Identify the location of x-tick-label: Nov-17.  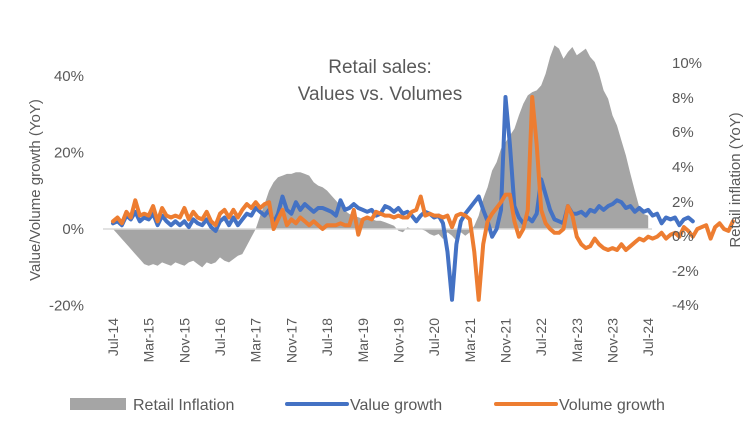
(291, 340).